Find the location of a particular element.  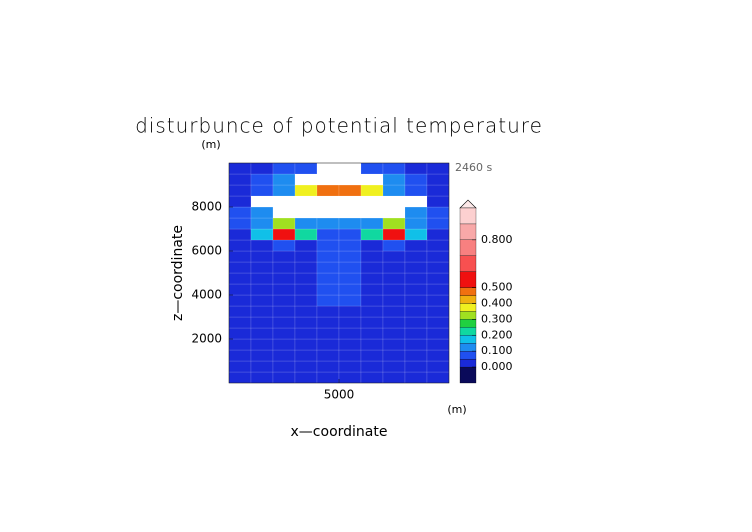

chart-title: disturbunce of potential temperature is located at coordinates (339, 126).